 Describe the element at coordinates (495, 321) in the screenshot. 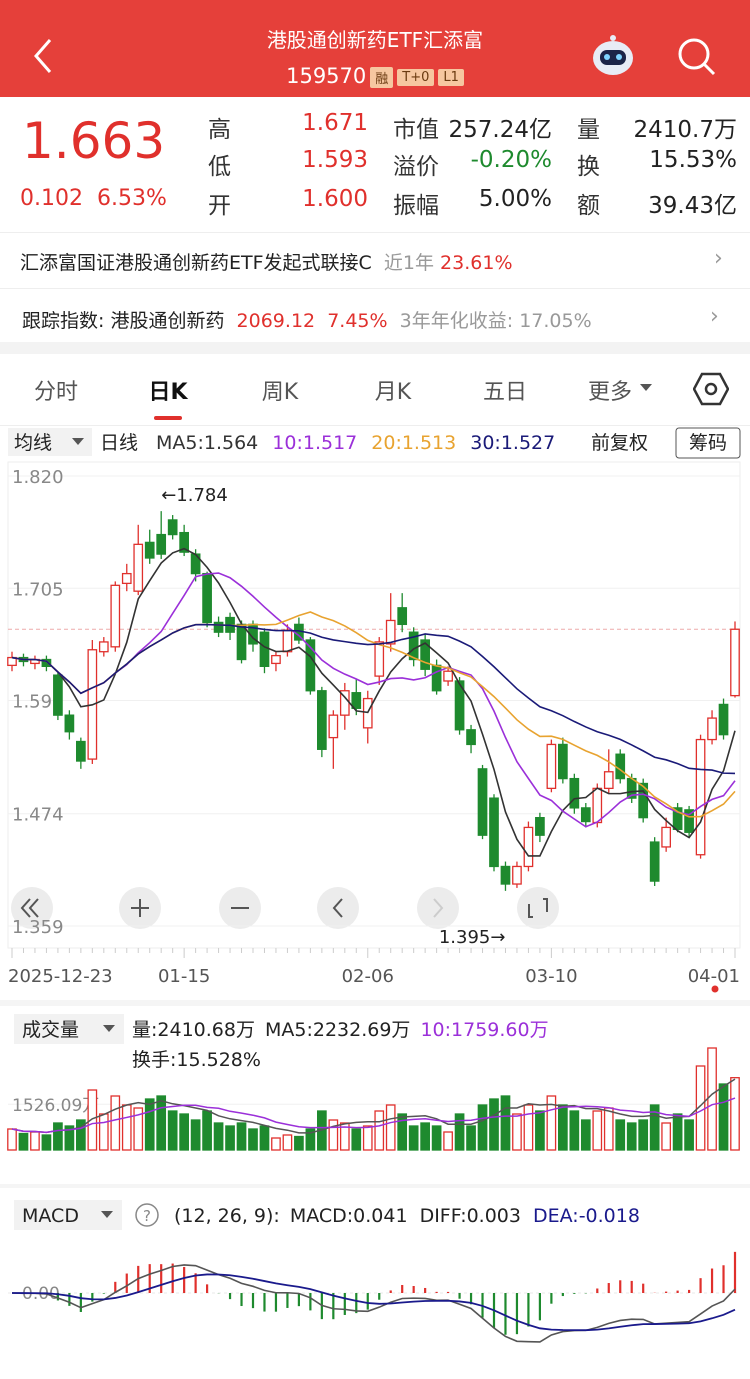

I see `index-extra: 3年年化收益: 17.05%` at that location.